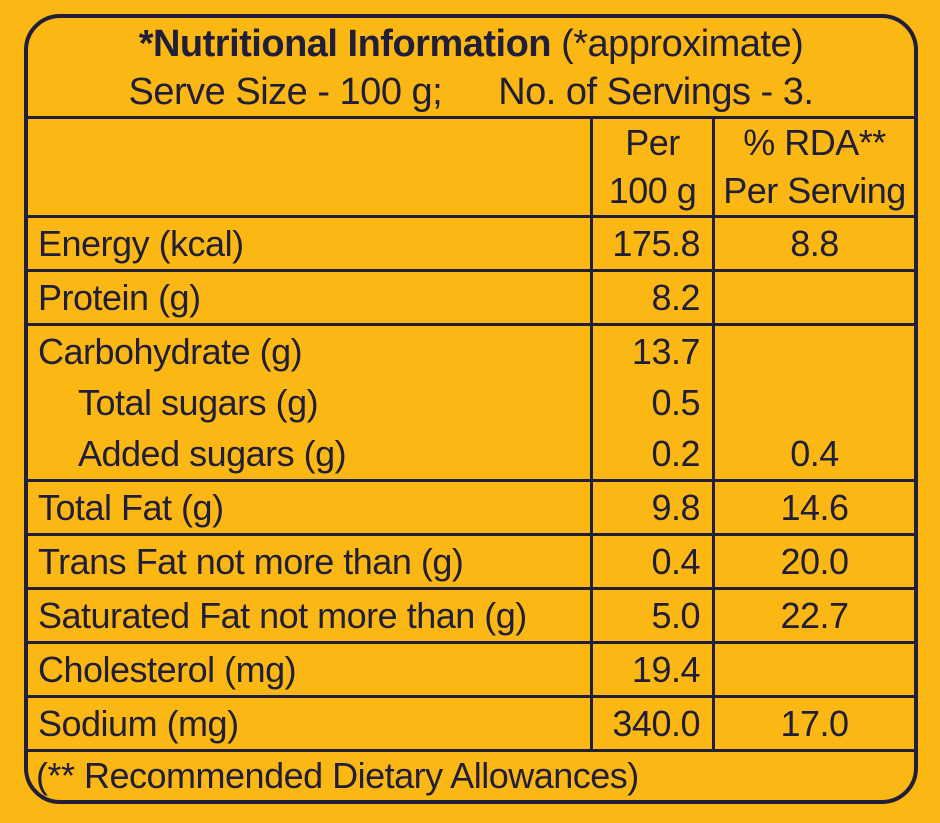 The width and height of the screenshot is (940, 823). Describe the element at coordinates (212, 453) in the screenshot. I see `nutrient-label-added-sugars: Added sugars (g)` at that location.